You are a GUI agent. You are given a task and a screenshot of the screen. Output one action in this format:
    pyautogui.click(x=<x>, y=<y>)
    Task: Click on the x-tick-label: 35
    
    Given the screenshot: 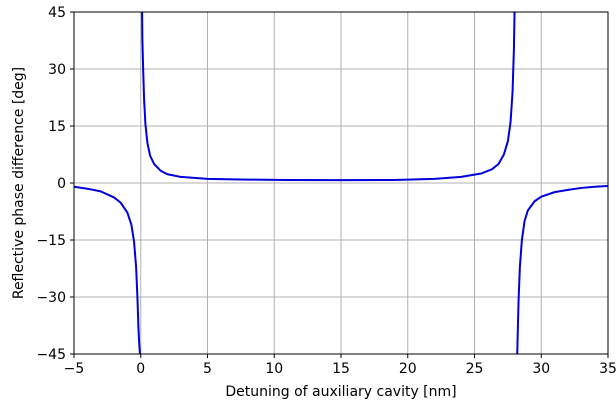 What is the action you would take?
    pyautogui.click(x=607, y=369)
    